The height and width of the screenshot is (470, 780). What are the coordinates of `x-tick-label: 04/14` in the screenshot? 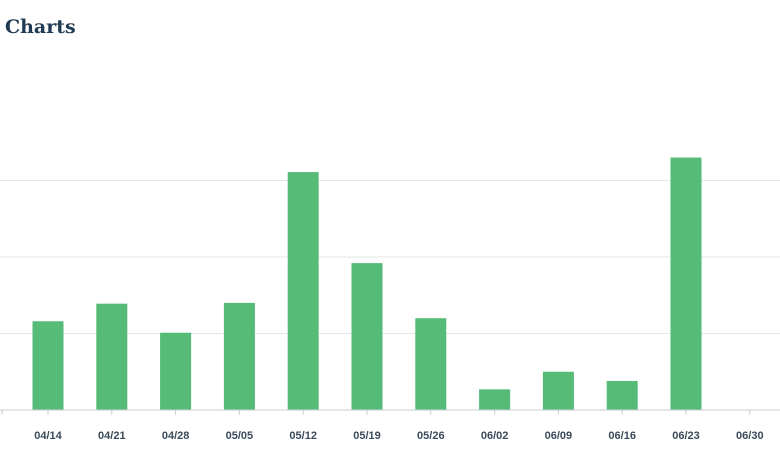 It's located at (48, 436).